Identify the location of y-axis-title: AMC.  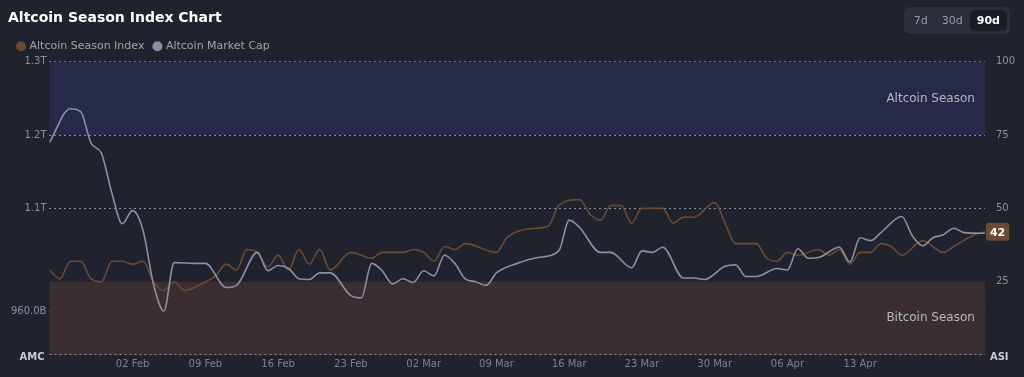
(32, 356).